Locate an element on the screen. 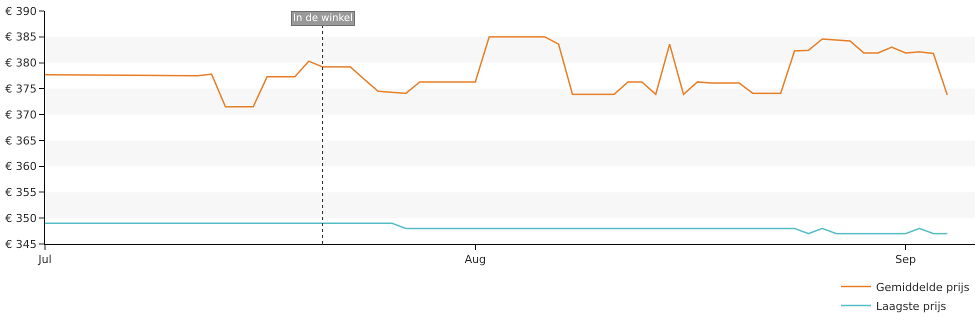 The image size is (980, 325). y-tick-label: € 385 is located at coordinates (21, 37).